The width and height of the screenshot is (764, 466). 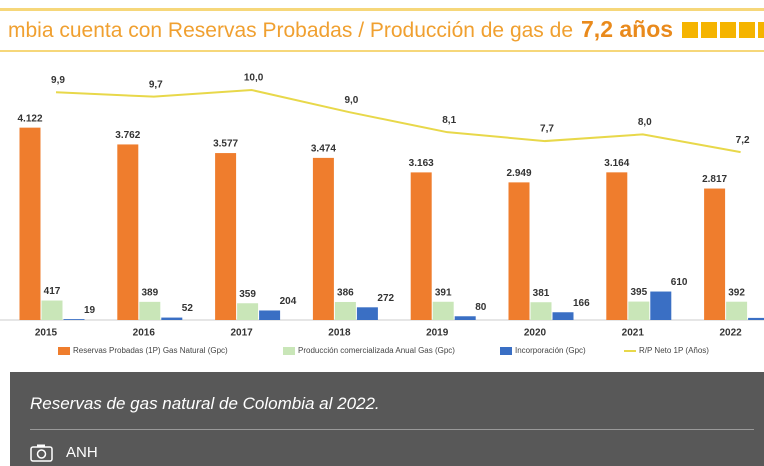 I want to click on data-label: 52, so click(x=188, y=308).